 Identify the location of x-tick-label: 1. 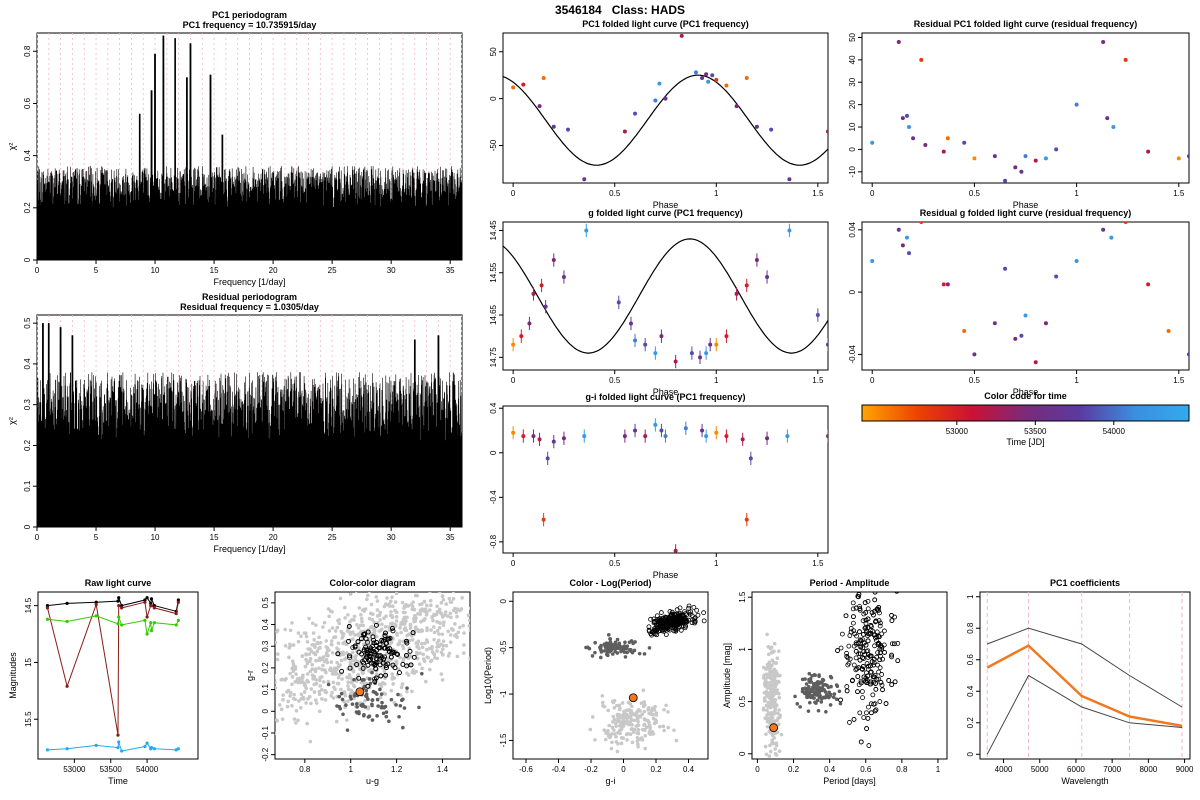
(1076, 193).